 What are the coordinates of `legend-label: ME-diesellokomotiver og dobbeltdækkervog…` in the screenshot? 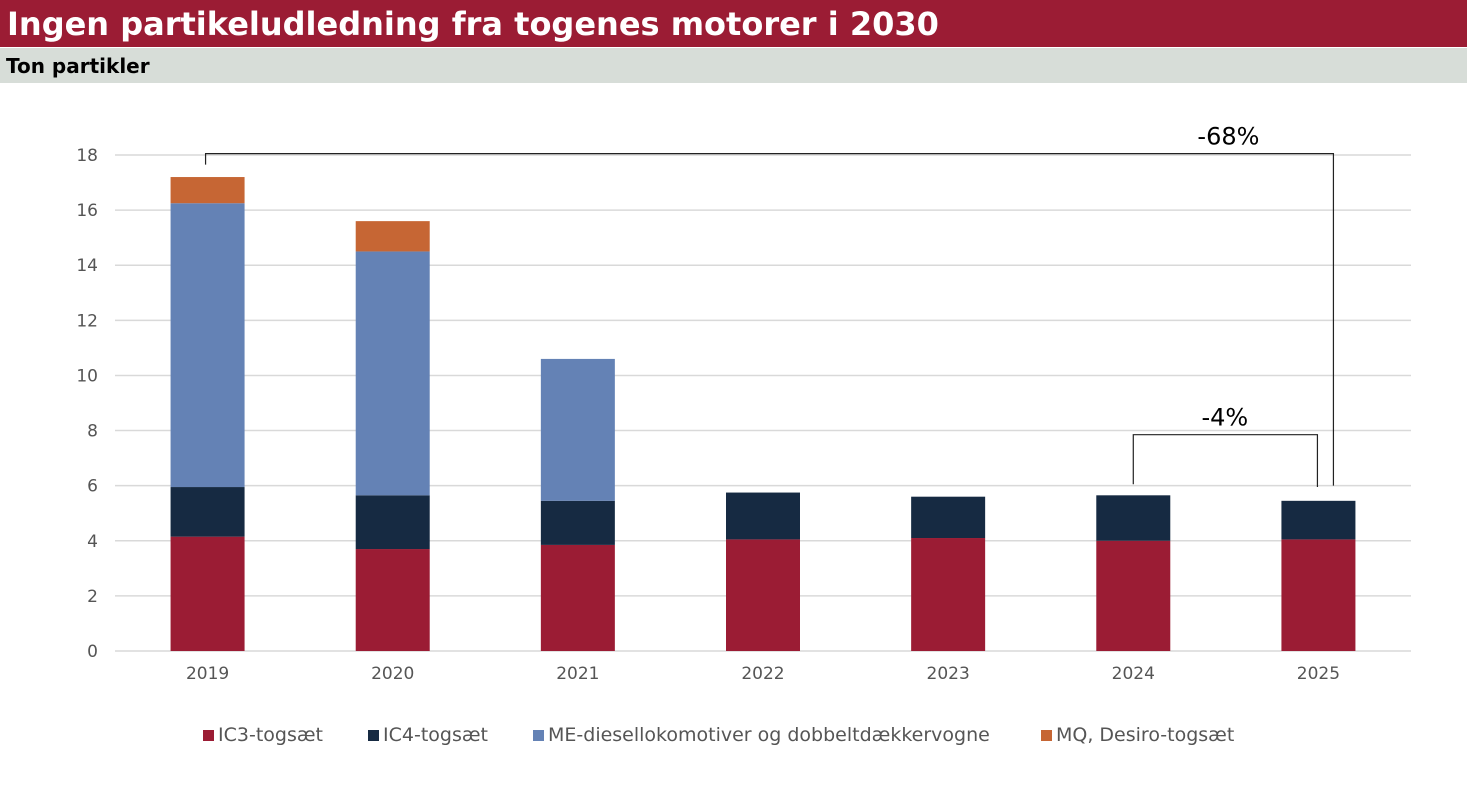 It's located at (769, 735).